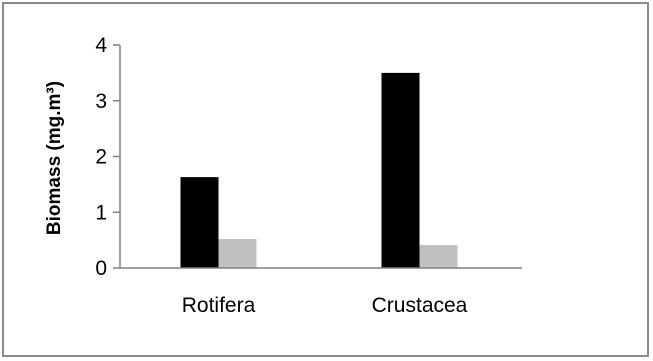 The image size is (653, 361). I want to click on x-axis: Rotifera Crustacea, so click(321, 292).